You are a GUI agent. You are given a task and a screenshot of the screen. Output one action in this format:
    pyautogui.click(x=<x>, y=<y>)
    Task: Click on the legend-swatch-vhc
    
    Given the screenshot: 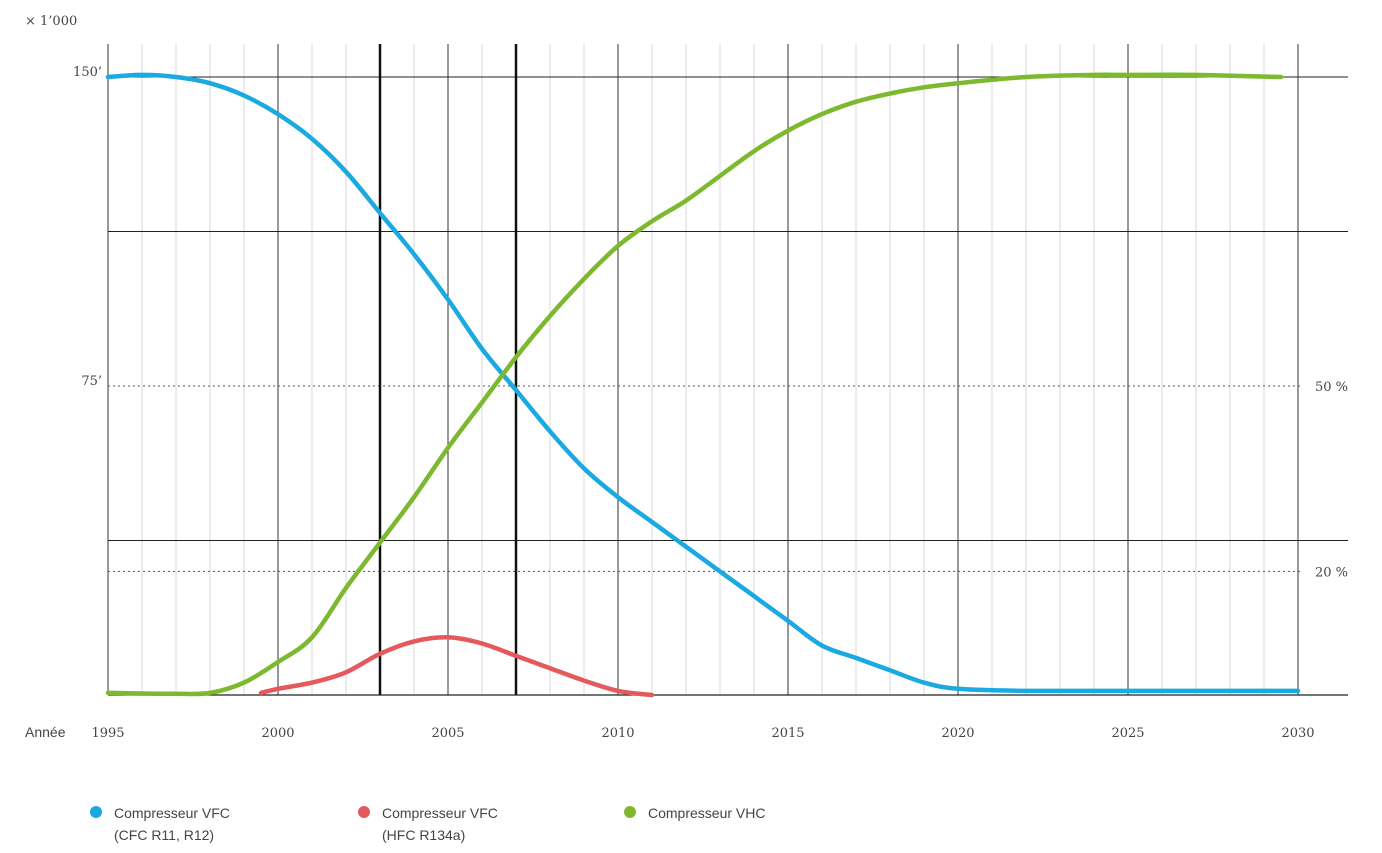 What is the action you would take?
    pyautogui.click(x=630, y=812)
    